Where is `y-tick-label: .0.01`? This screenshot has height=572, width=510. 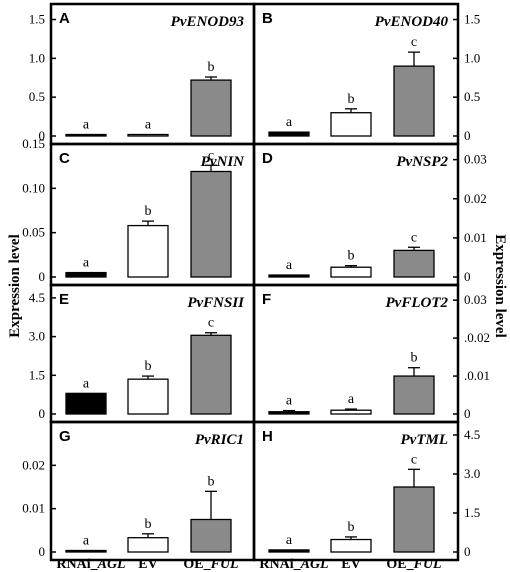 y-tick-label: .0.01 is located at coordinates (477, 375).